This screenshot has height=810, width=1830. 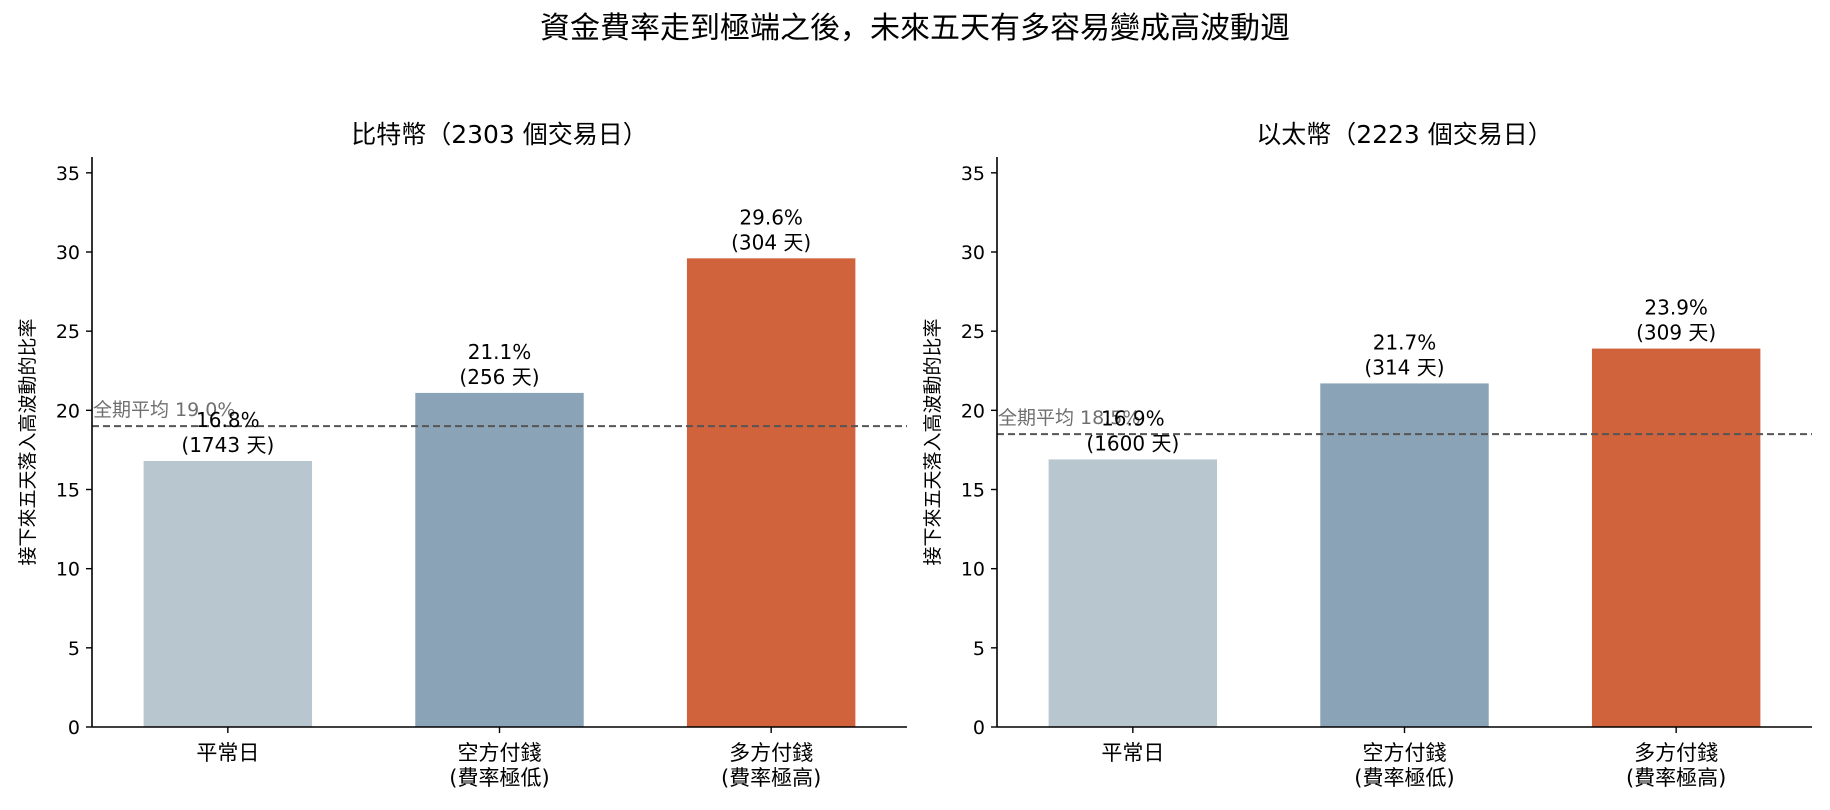 I want to click on data-label-value: 21.7%, so click(x=1405, y=342).